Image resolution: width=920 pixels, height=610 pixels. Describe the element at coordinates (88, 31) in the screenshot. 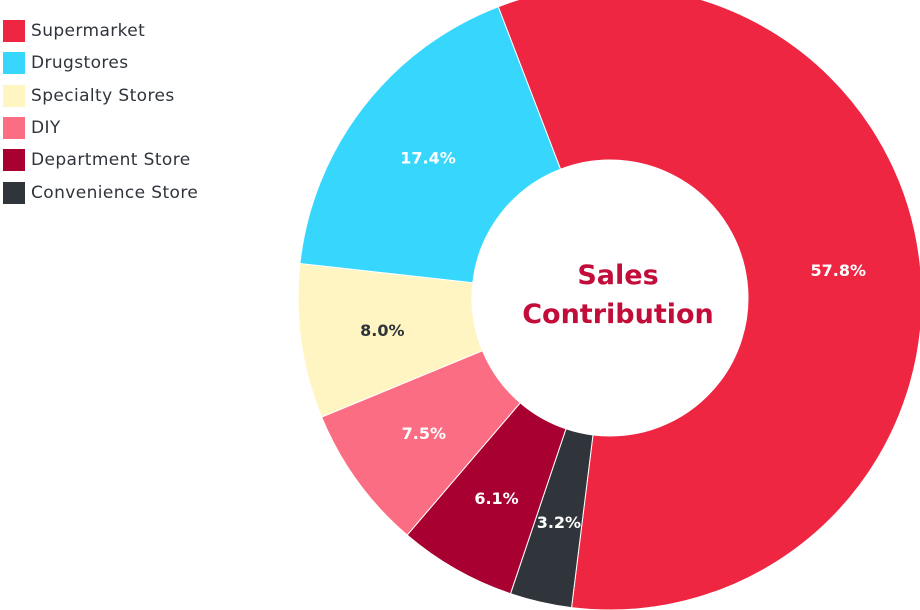

I see `legend-label: Supermarket` at that location.